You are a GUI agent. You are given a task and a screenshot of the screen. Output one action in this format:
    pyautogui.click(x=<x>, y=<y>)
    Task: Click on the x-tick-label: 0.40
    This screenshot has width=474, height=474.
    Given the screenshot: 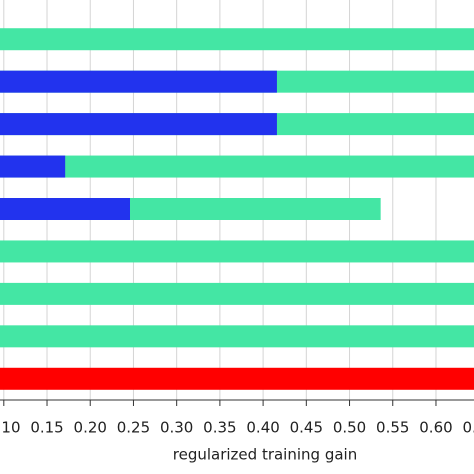 What is the action you would take?
    pyautogui.click(x=262, y=428)
    